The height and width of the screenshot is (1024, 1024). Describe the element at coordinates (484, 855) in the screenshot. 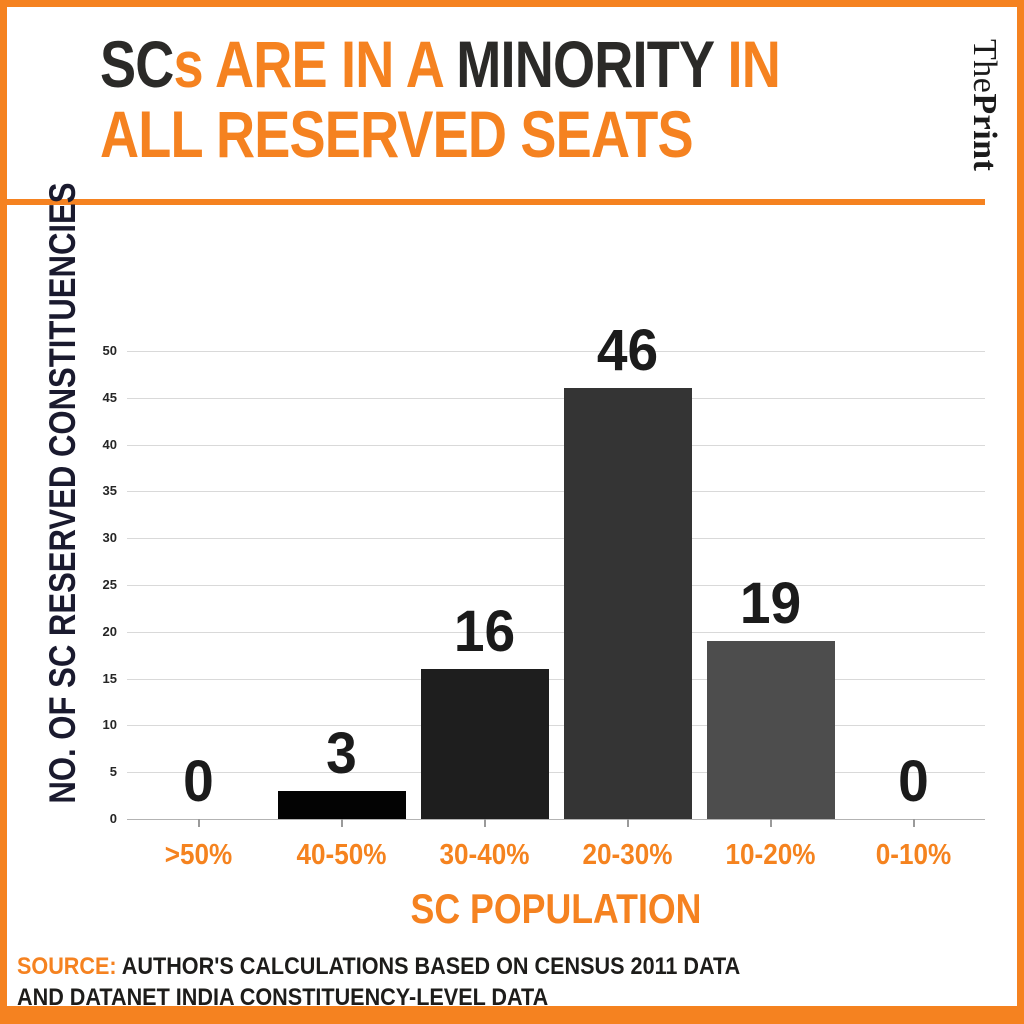

I see `x-tick-label-30-40%: 30-40%` at that location.